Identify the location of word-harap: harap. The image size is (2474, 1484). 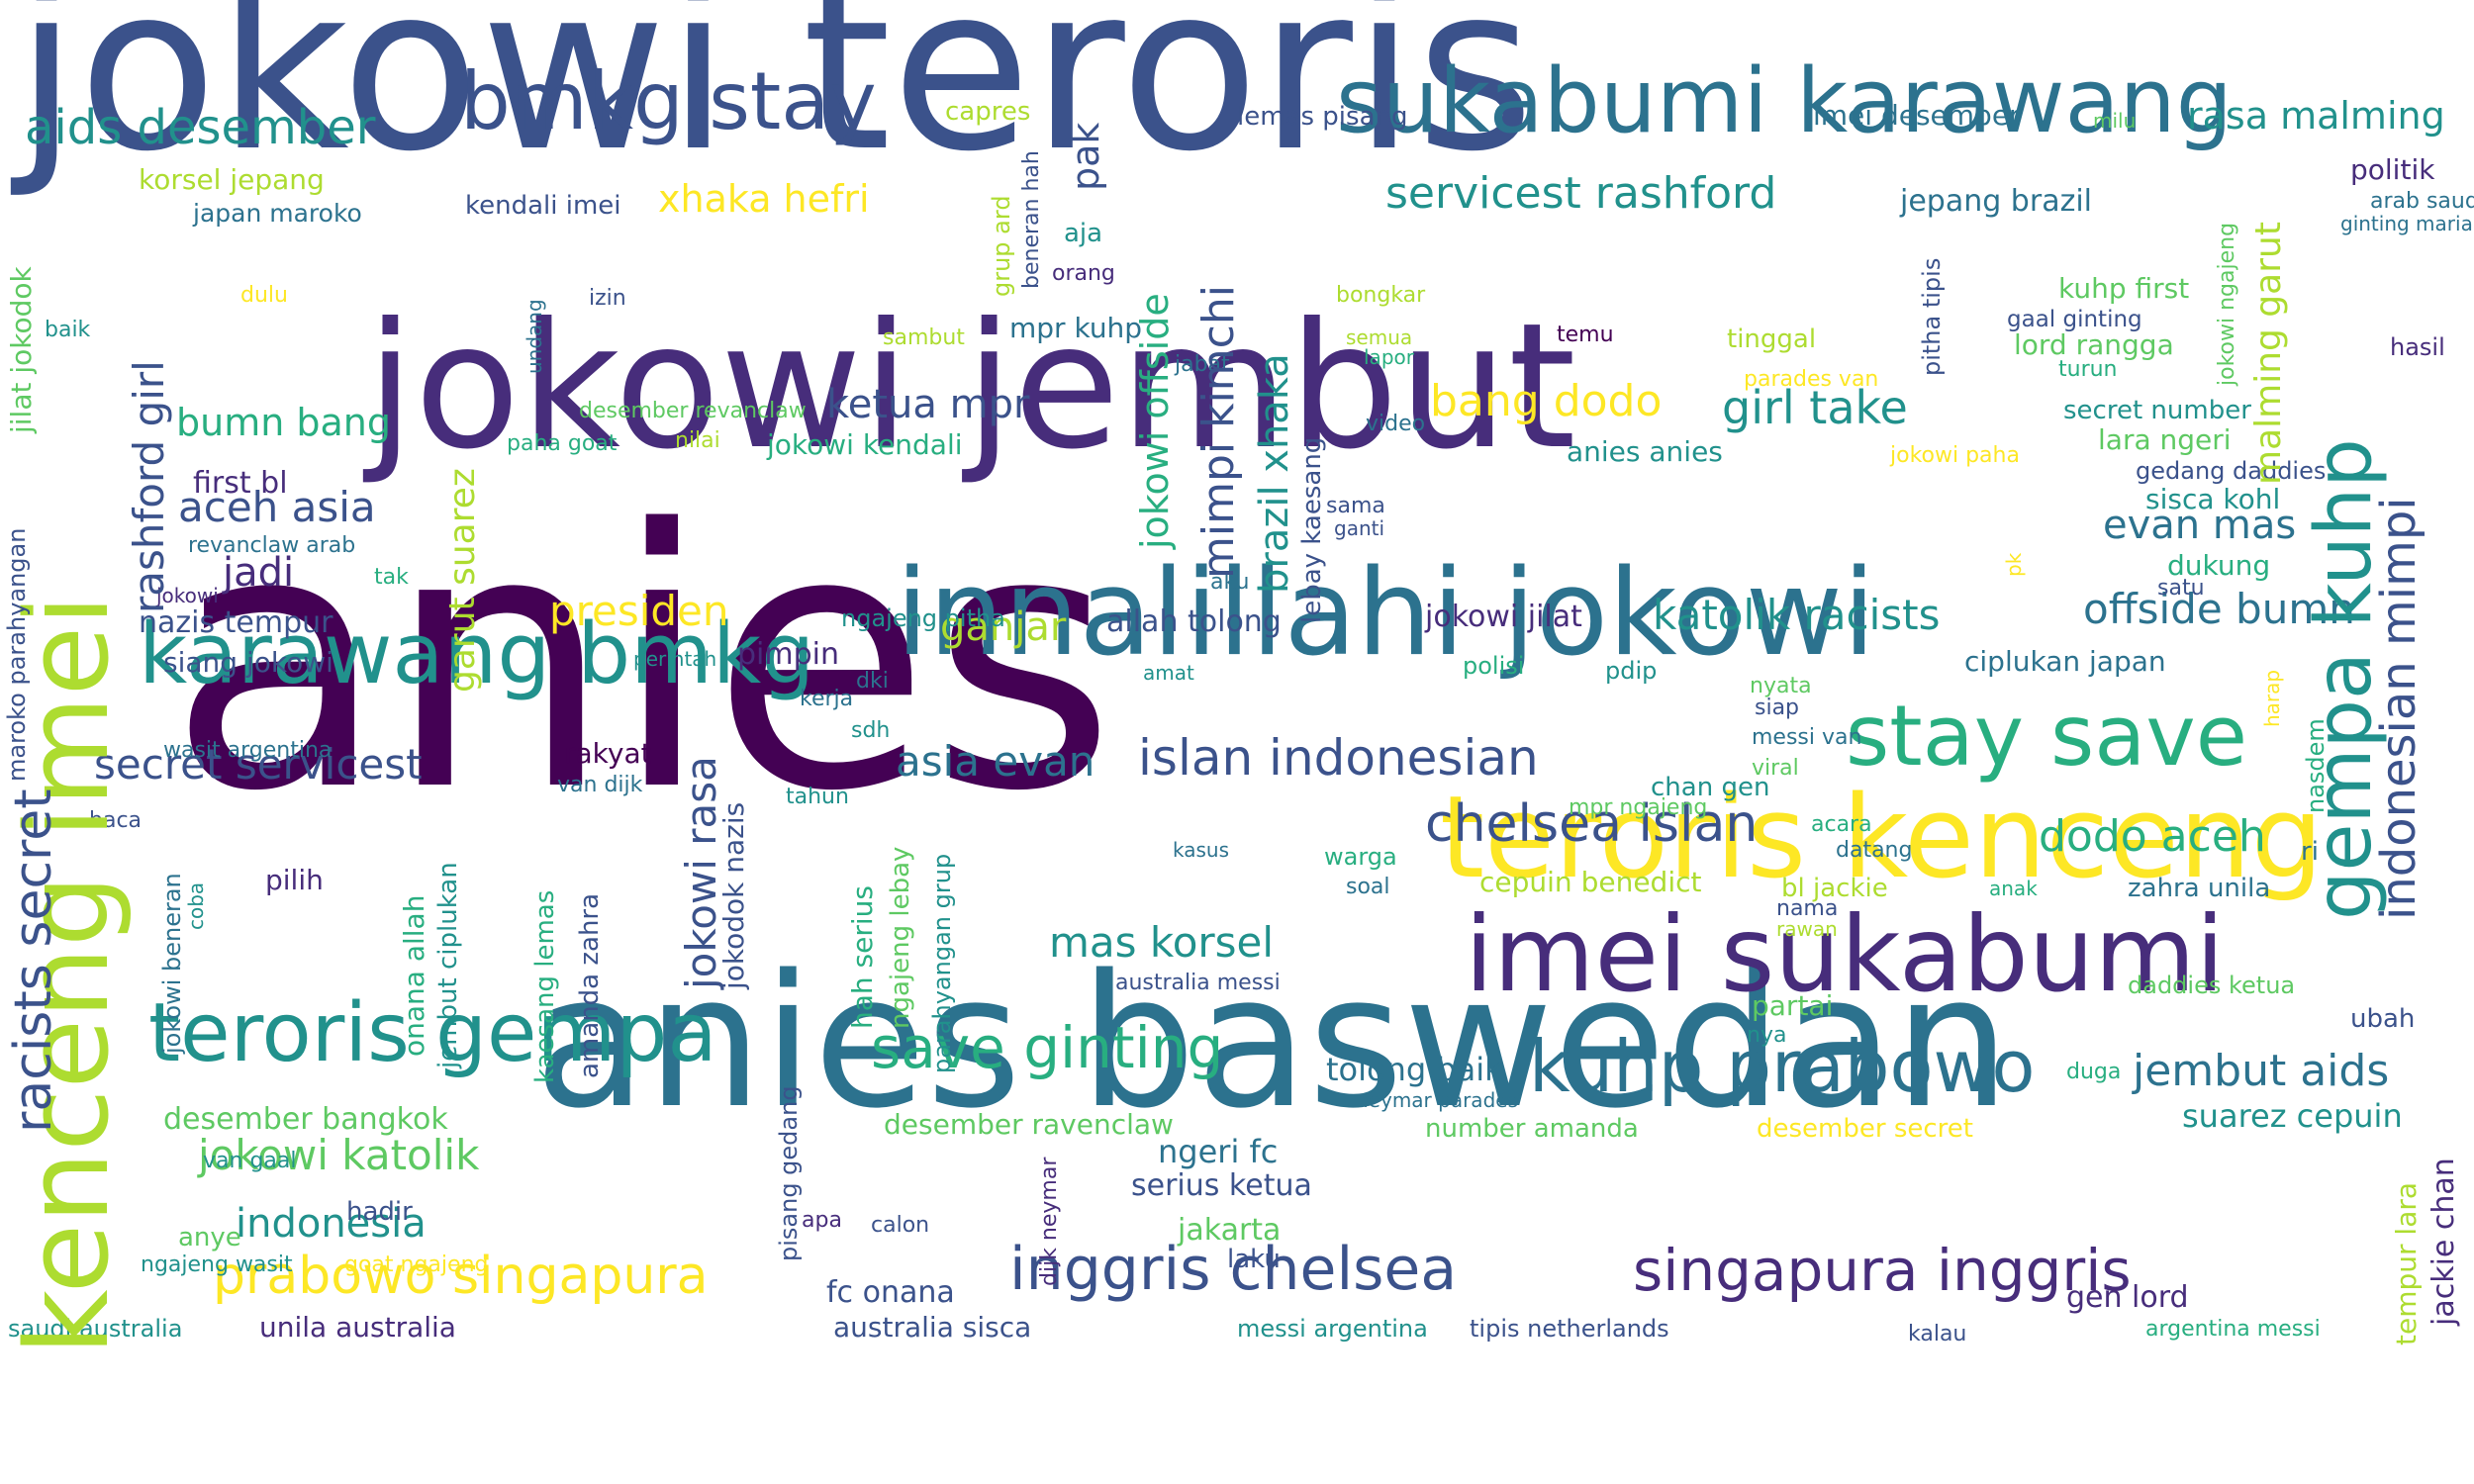
(2272, 698).